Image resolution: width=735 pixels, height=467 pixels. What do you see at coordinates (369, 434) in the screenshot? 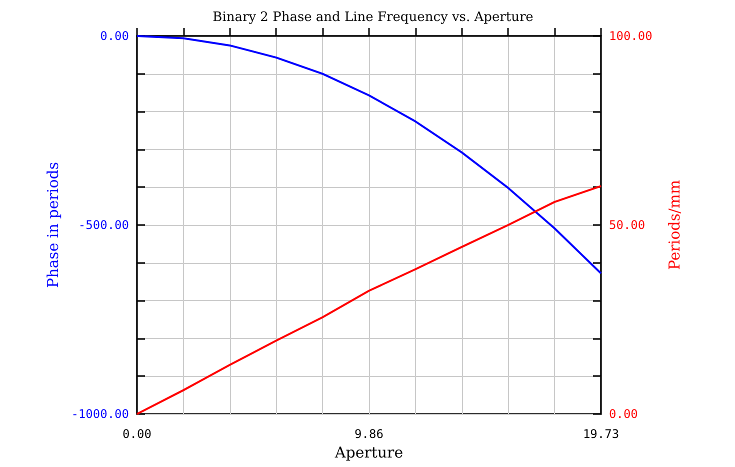
I see `x-tick-label: 9.86` at bounding box center [369, 434].